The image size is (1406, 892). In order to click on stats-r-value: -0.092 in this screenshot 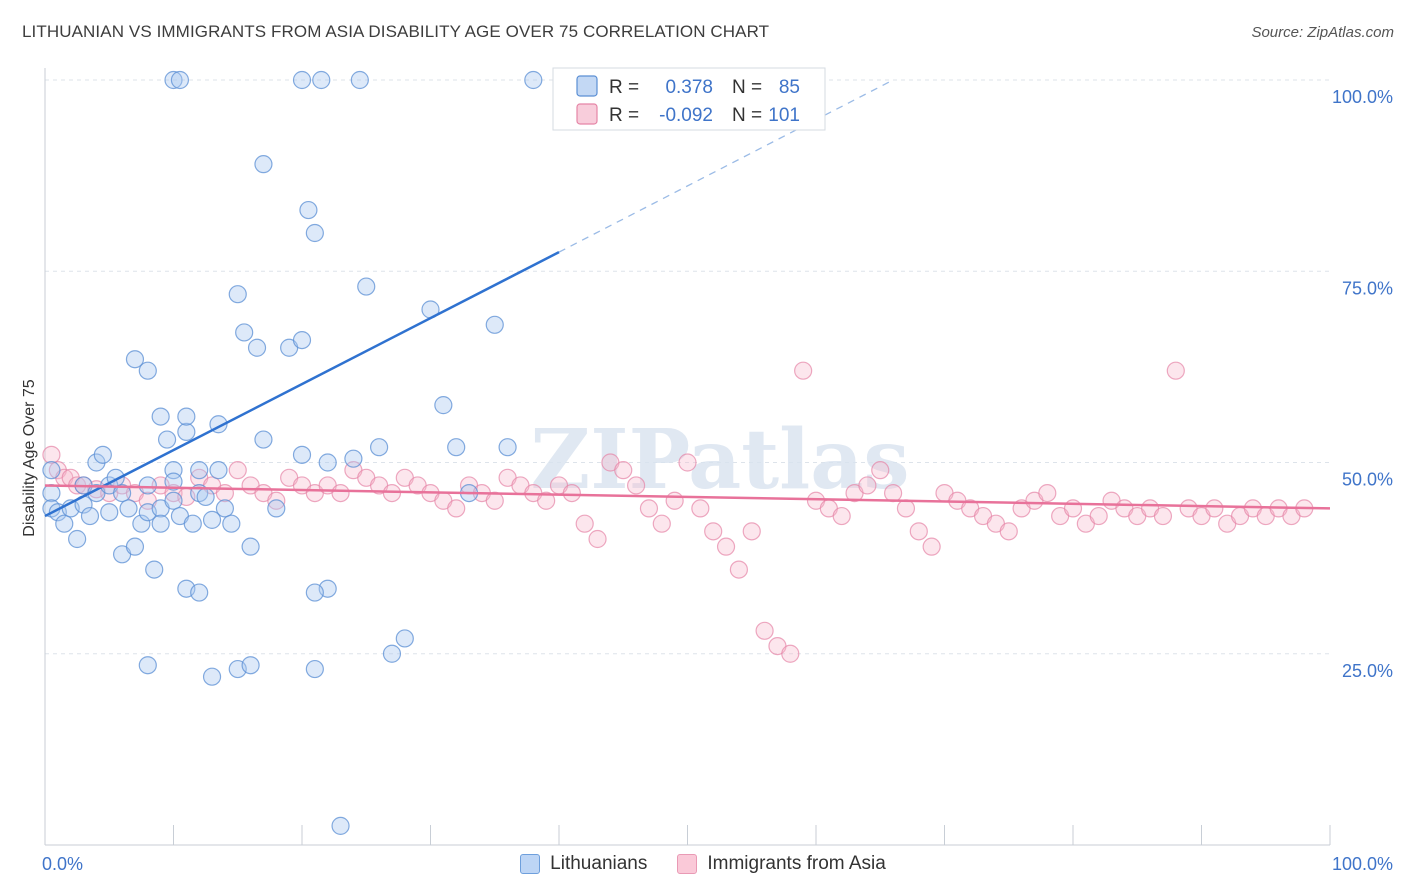, I will do `click(686, 115)`.